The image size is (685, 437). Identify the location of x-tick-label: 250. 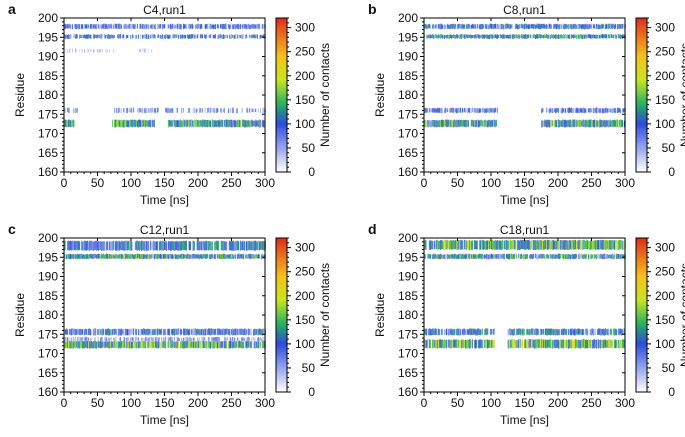
(591, 403).